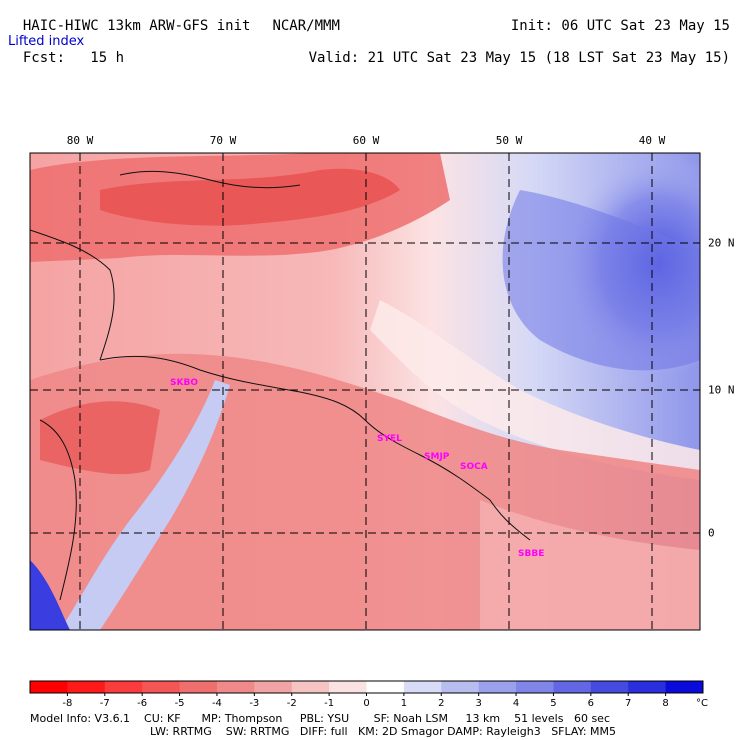 This screenshot has width=740, height=740. Describe the element at coordinates (702, 703) in the screenshot. I see `colorbar-unit: °C` at that location.